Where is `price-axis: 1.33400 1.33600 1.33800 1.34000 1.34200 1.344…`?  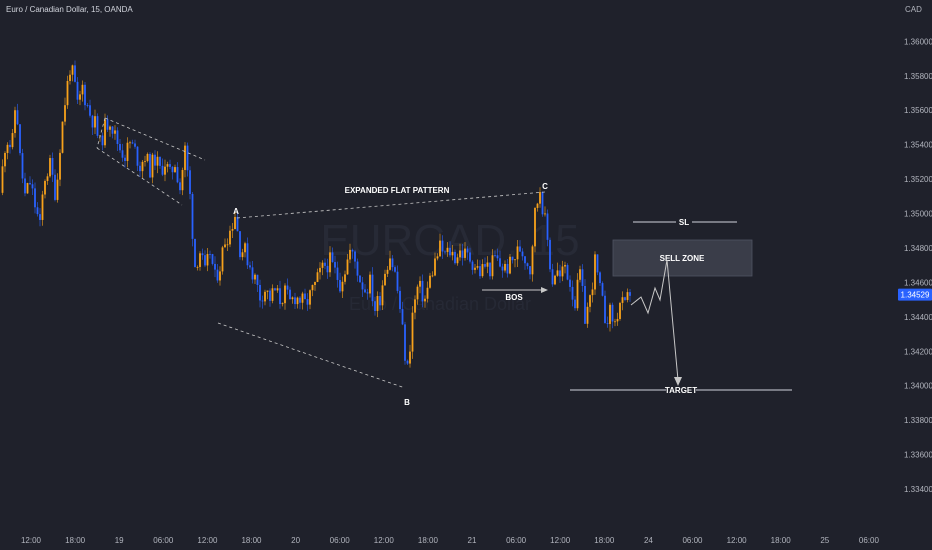
price-axis: 1.33400 1.33600 1.33800 1.34000 1.34200 1.344… is located at coordinates (918, 265).